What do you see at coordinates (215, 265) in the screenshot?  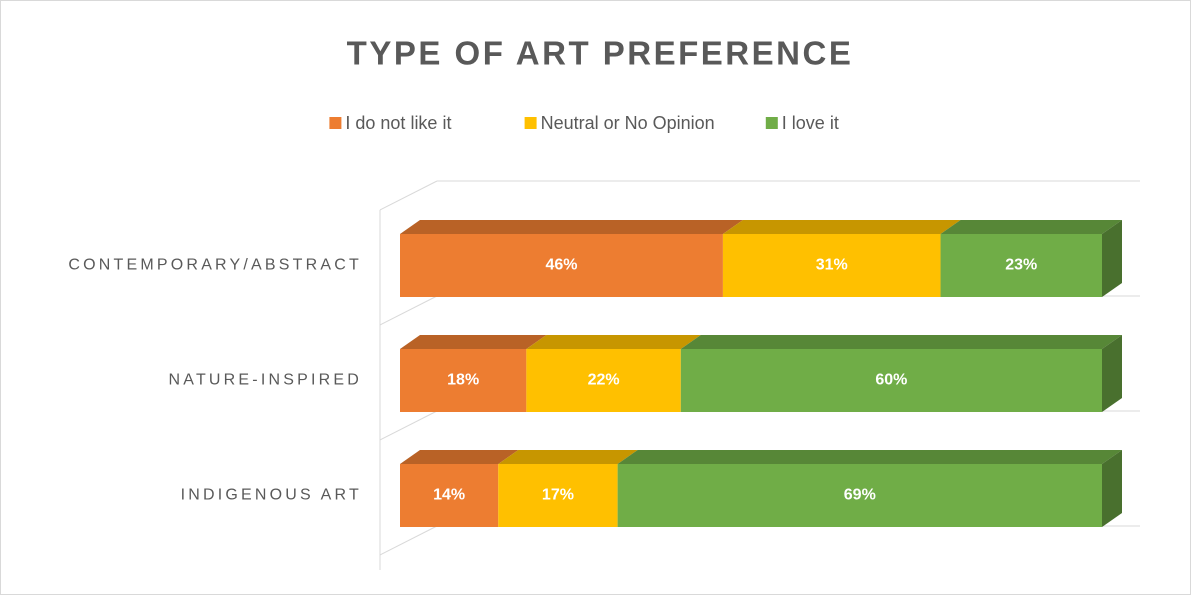 I see `category-label: CONTEMPORARY/ABSTRACT` at bounding box center [215, 265].